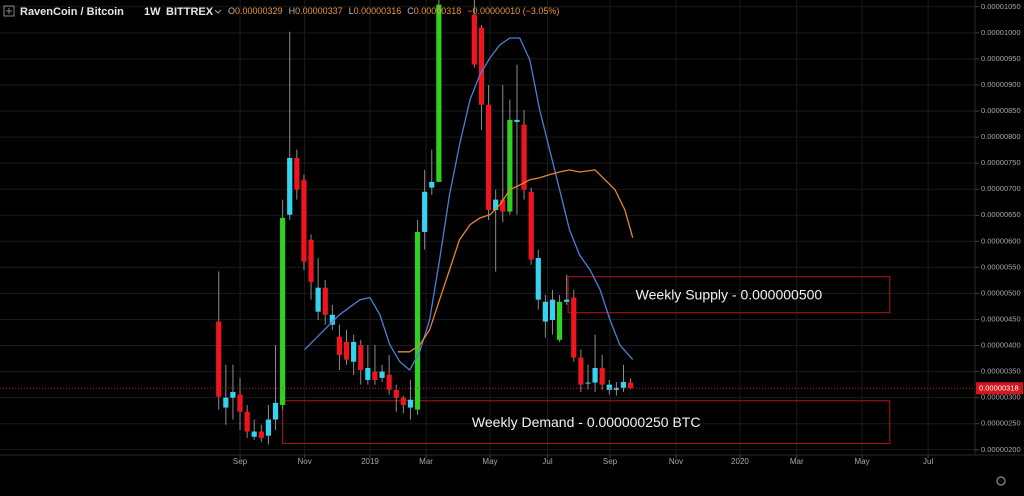 This screenshot has height=496, width=1024. Describe the element at coordinates (1001, 110) in the screenshot. I see `y-tick-label: 0.00000850` at that location.